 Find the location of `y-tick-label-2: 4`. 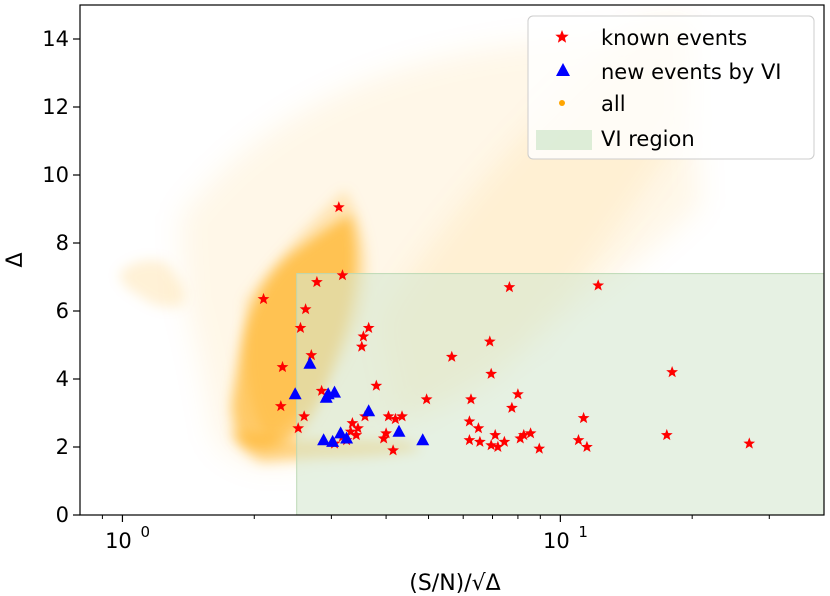

y-tick-label-2: 4 is located at coordinates (62, 379).